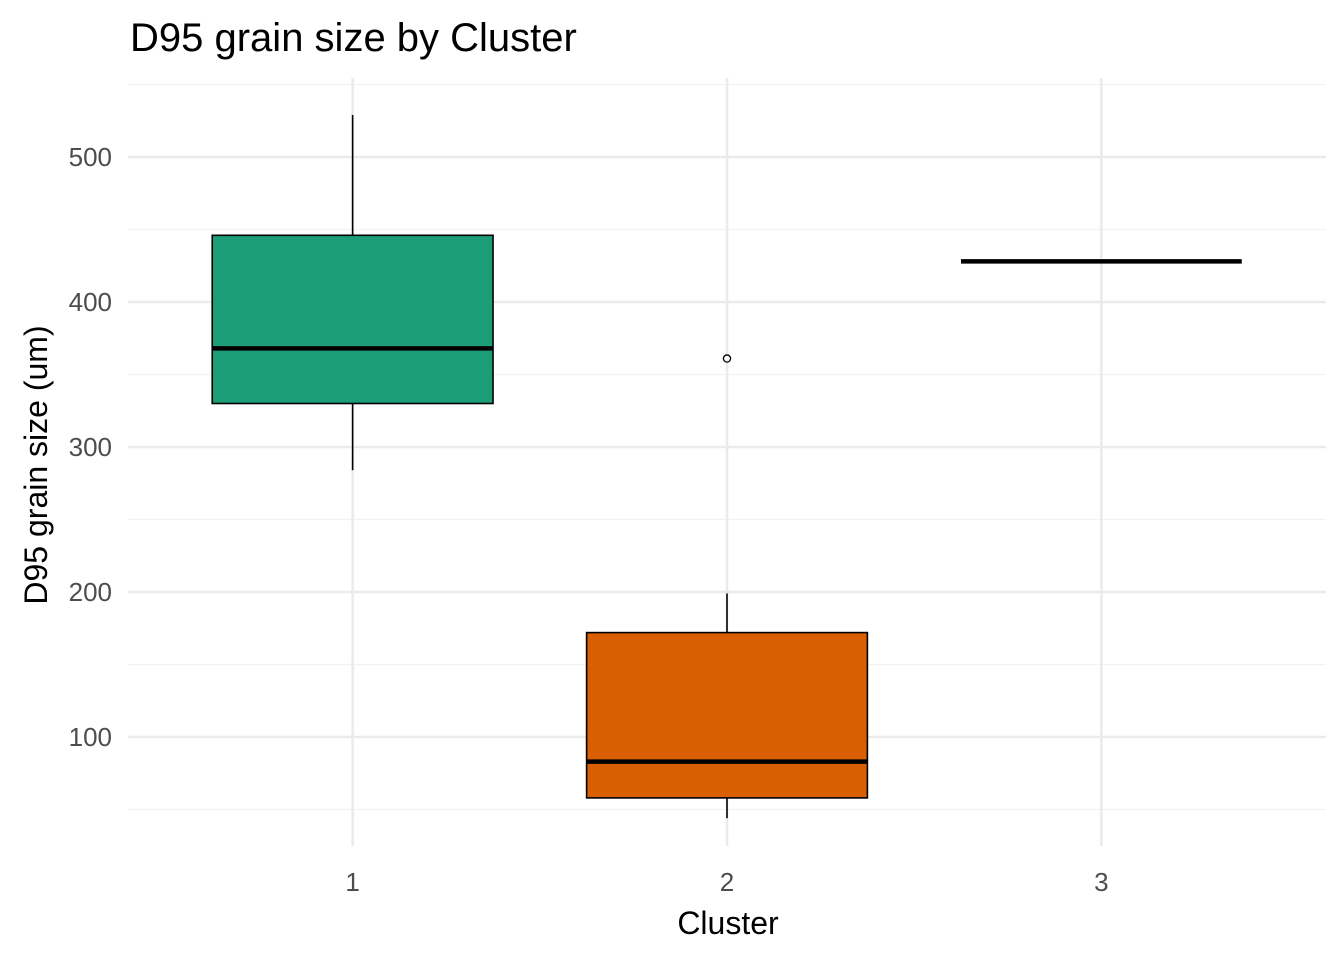 This screenshot has height=960, width=1344. I want to click on y-tick-label: 300, so click(90, 447).